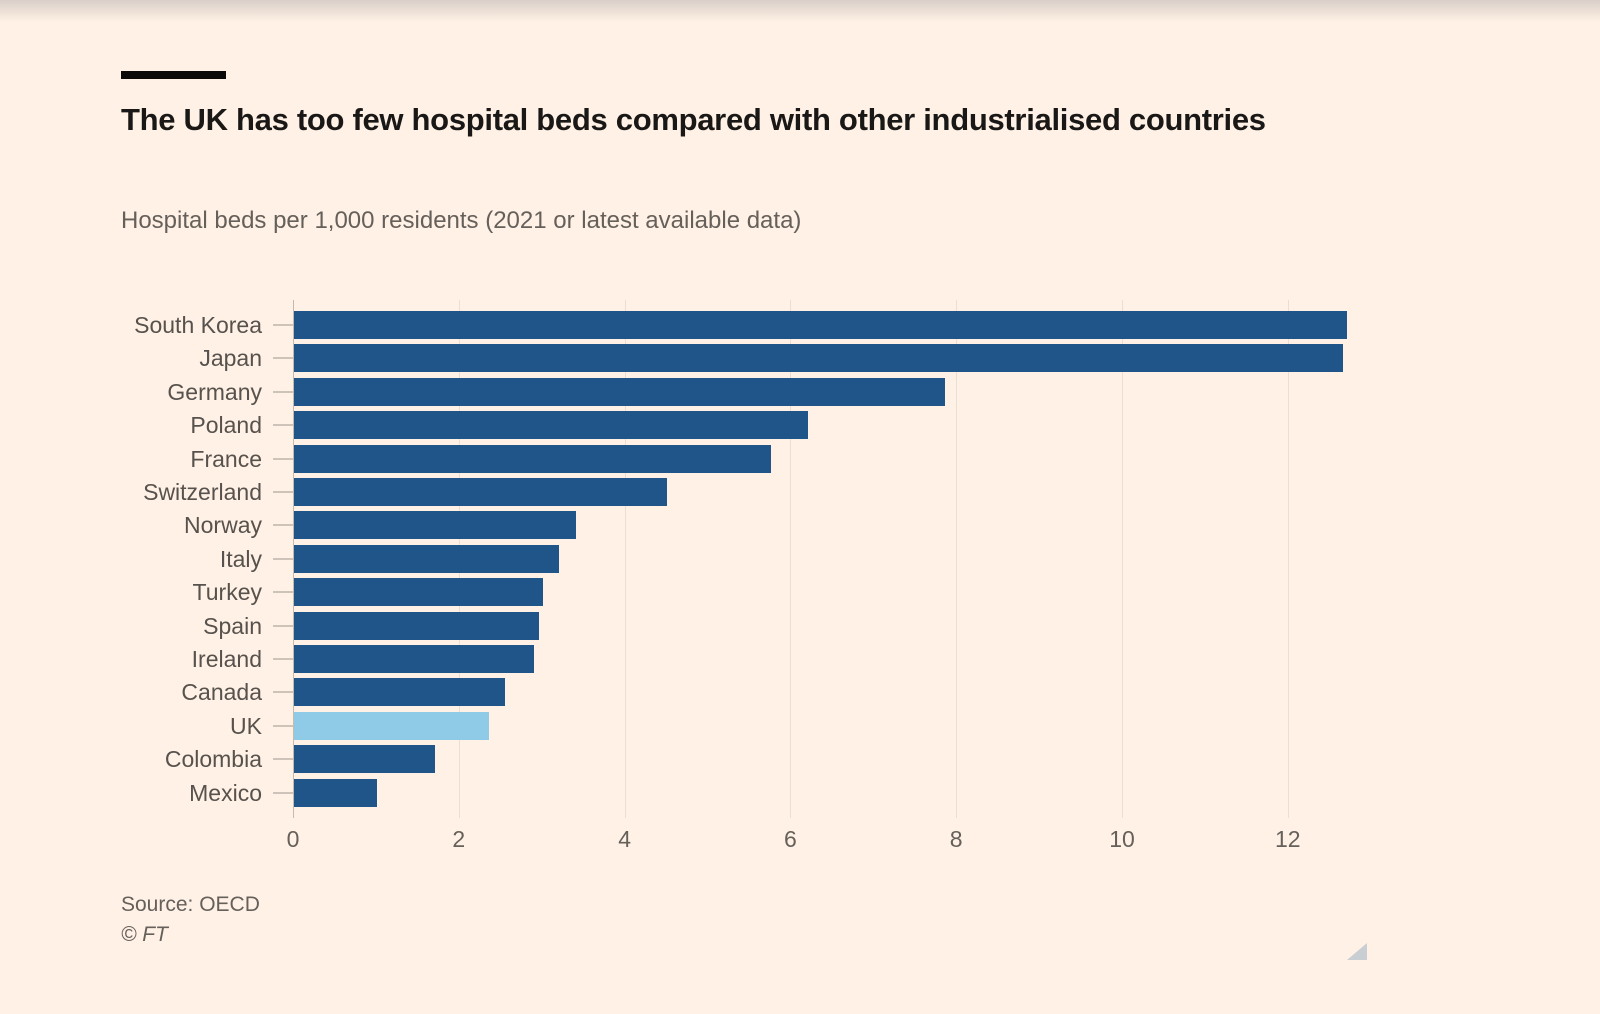 The width and height of the screenshot is (1600, 1014). Describe the element at coordinates (283, 625) in the screenshot. I see `y-tick-spain` at that location.